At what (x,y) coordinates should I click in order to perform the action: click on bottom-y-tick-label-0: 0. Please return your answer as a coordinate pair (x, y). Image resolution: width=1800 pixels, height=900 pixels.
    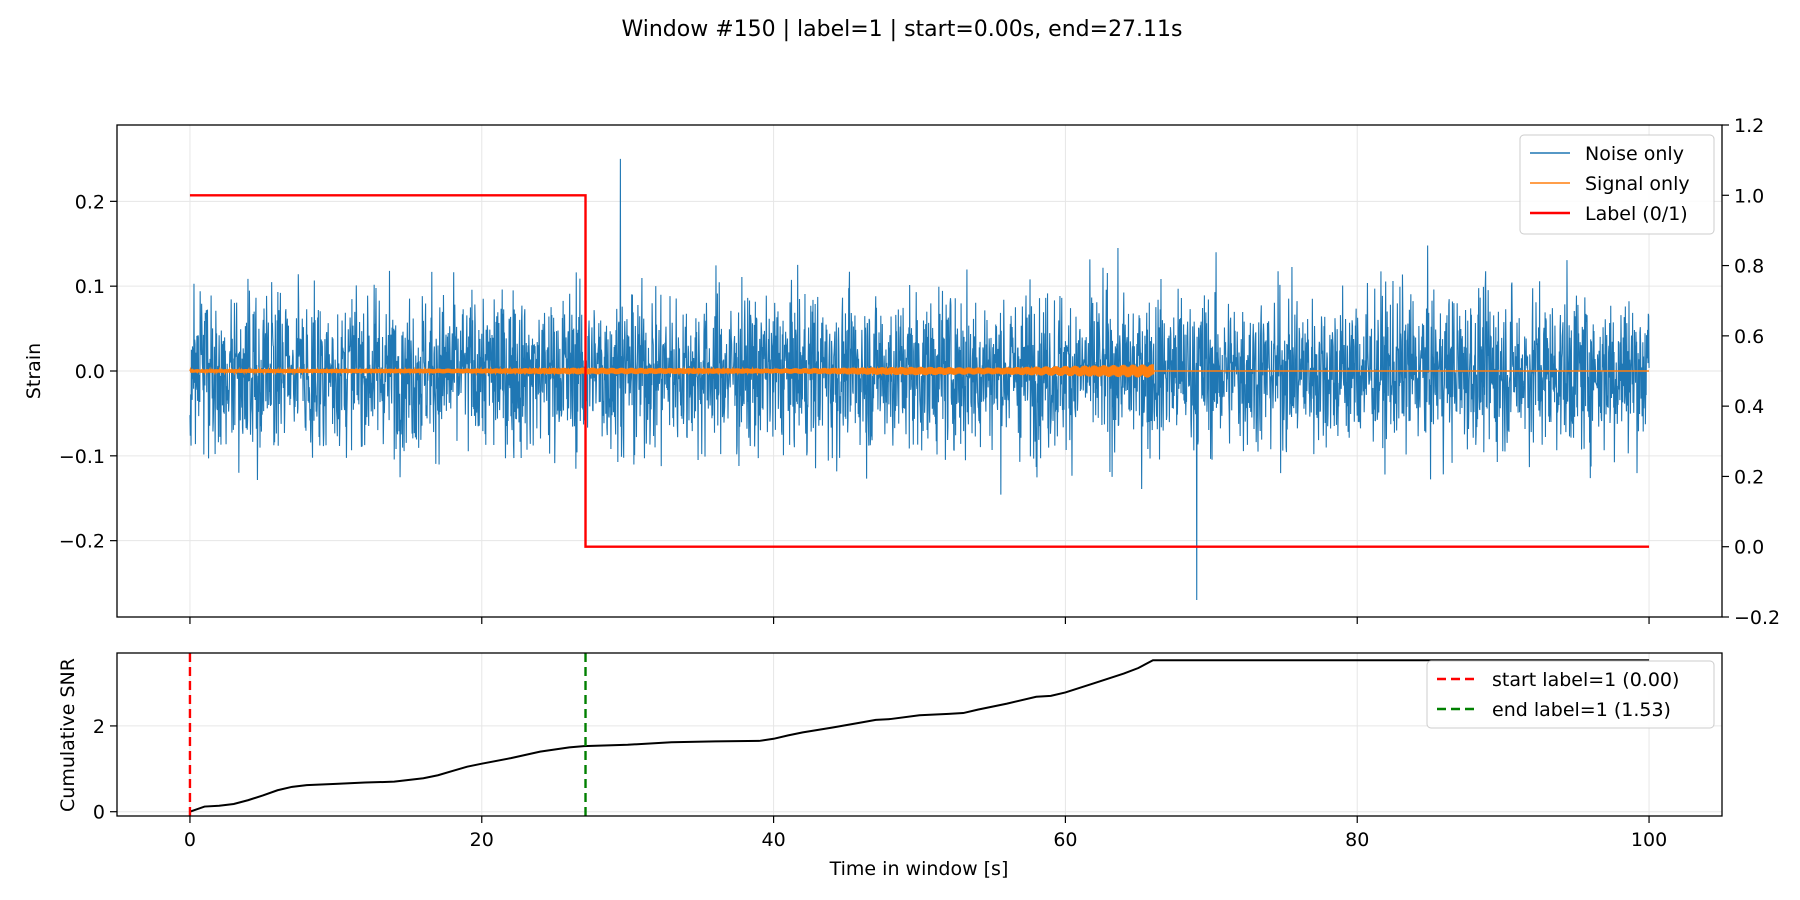
    Looking at the image, I should click on (99, 813).